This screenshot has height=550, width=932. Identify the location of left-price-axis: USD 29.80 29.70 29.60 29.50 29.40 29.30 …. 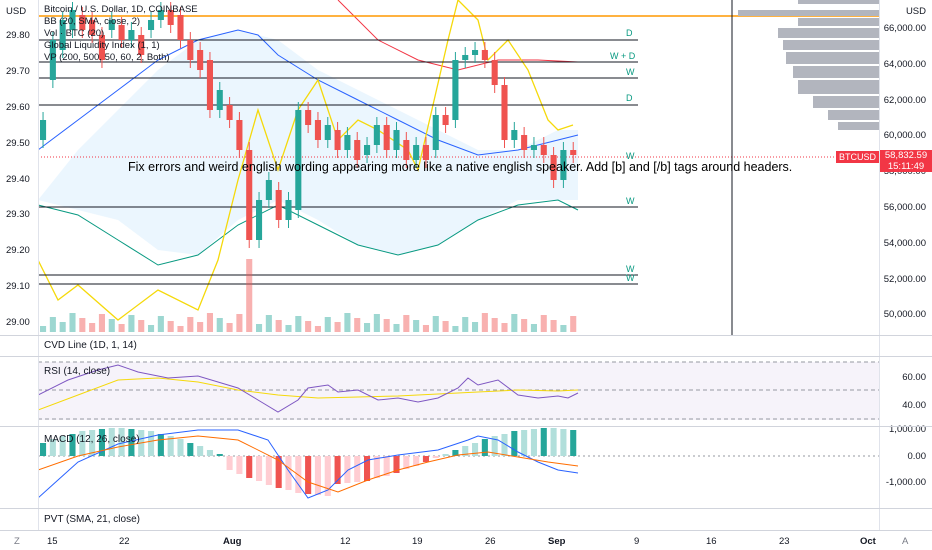
(19, 265).